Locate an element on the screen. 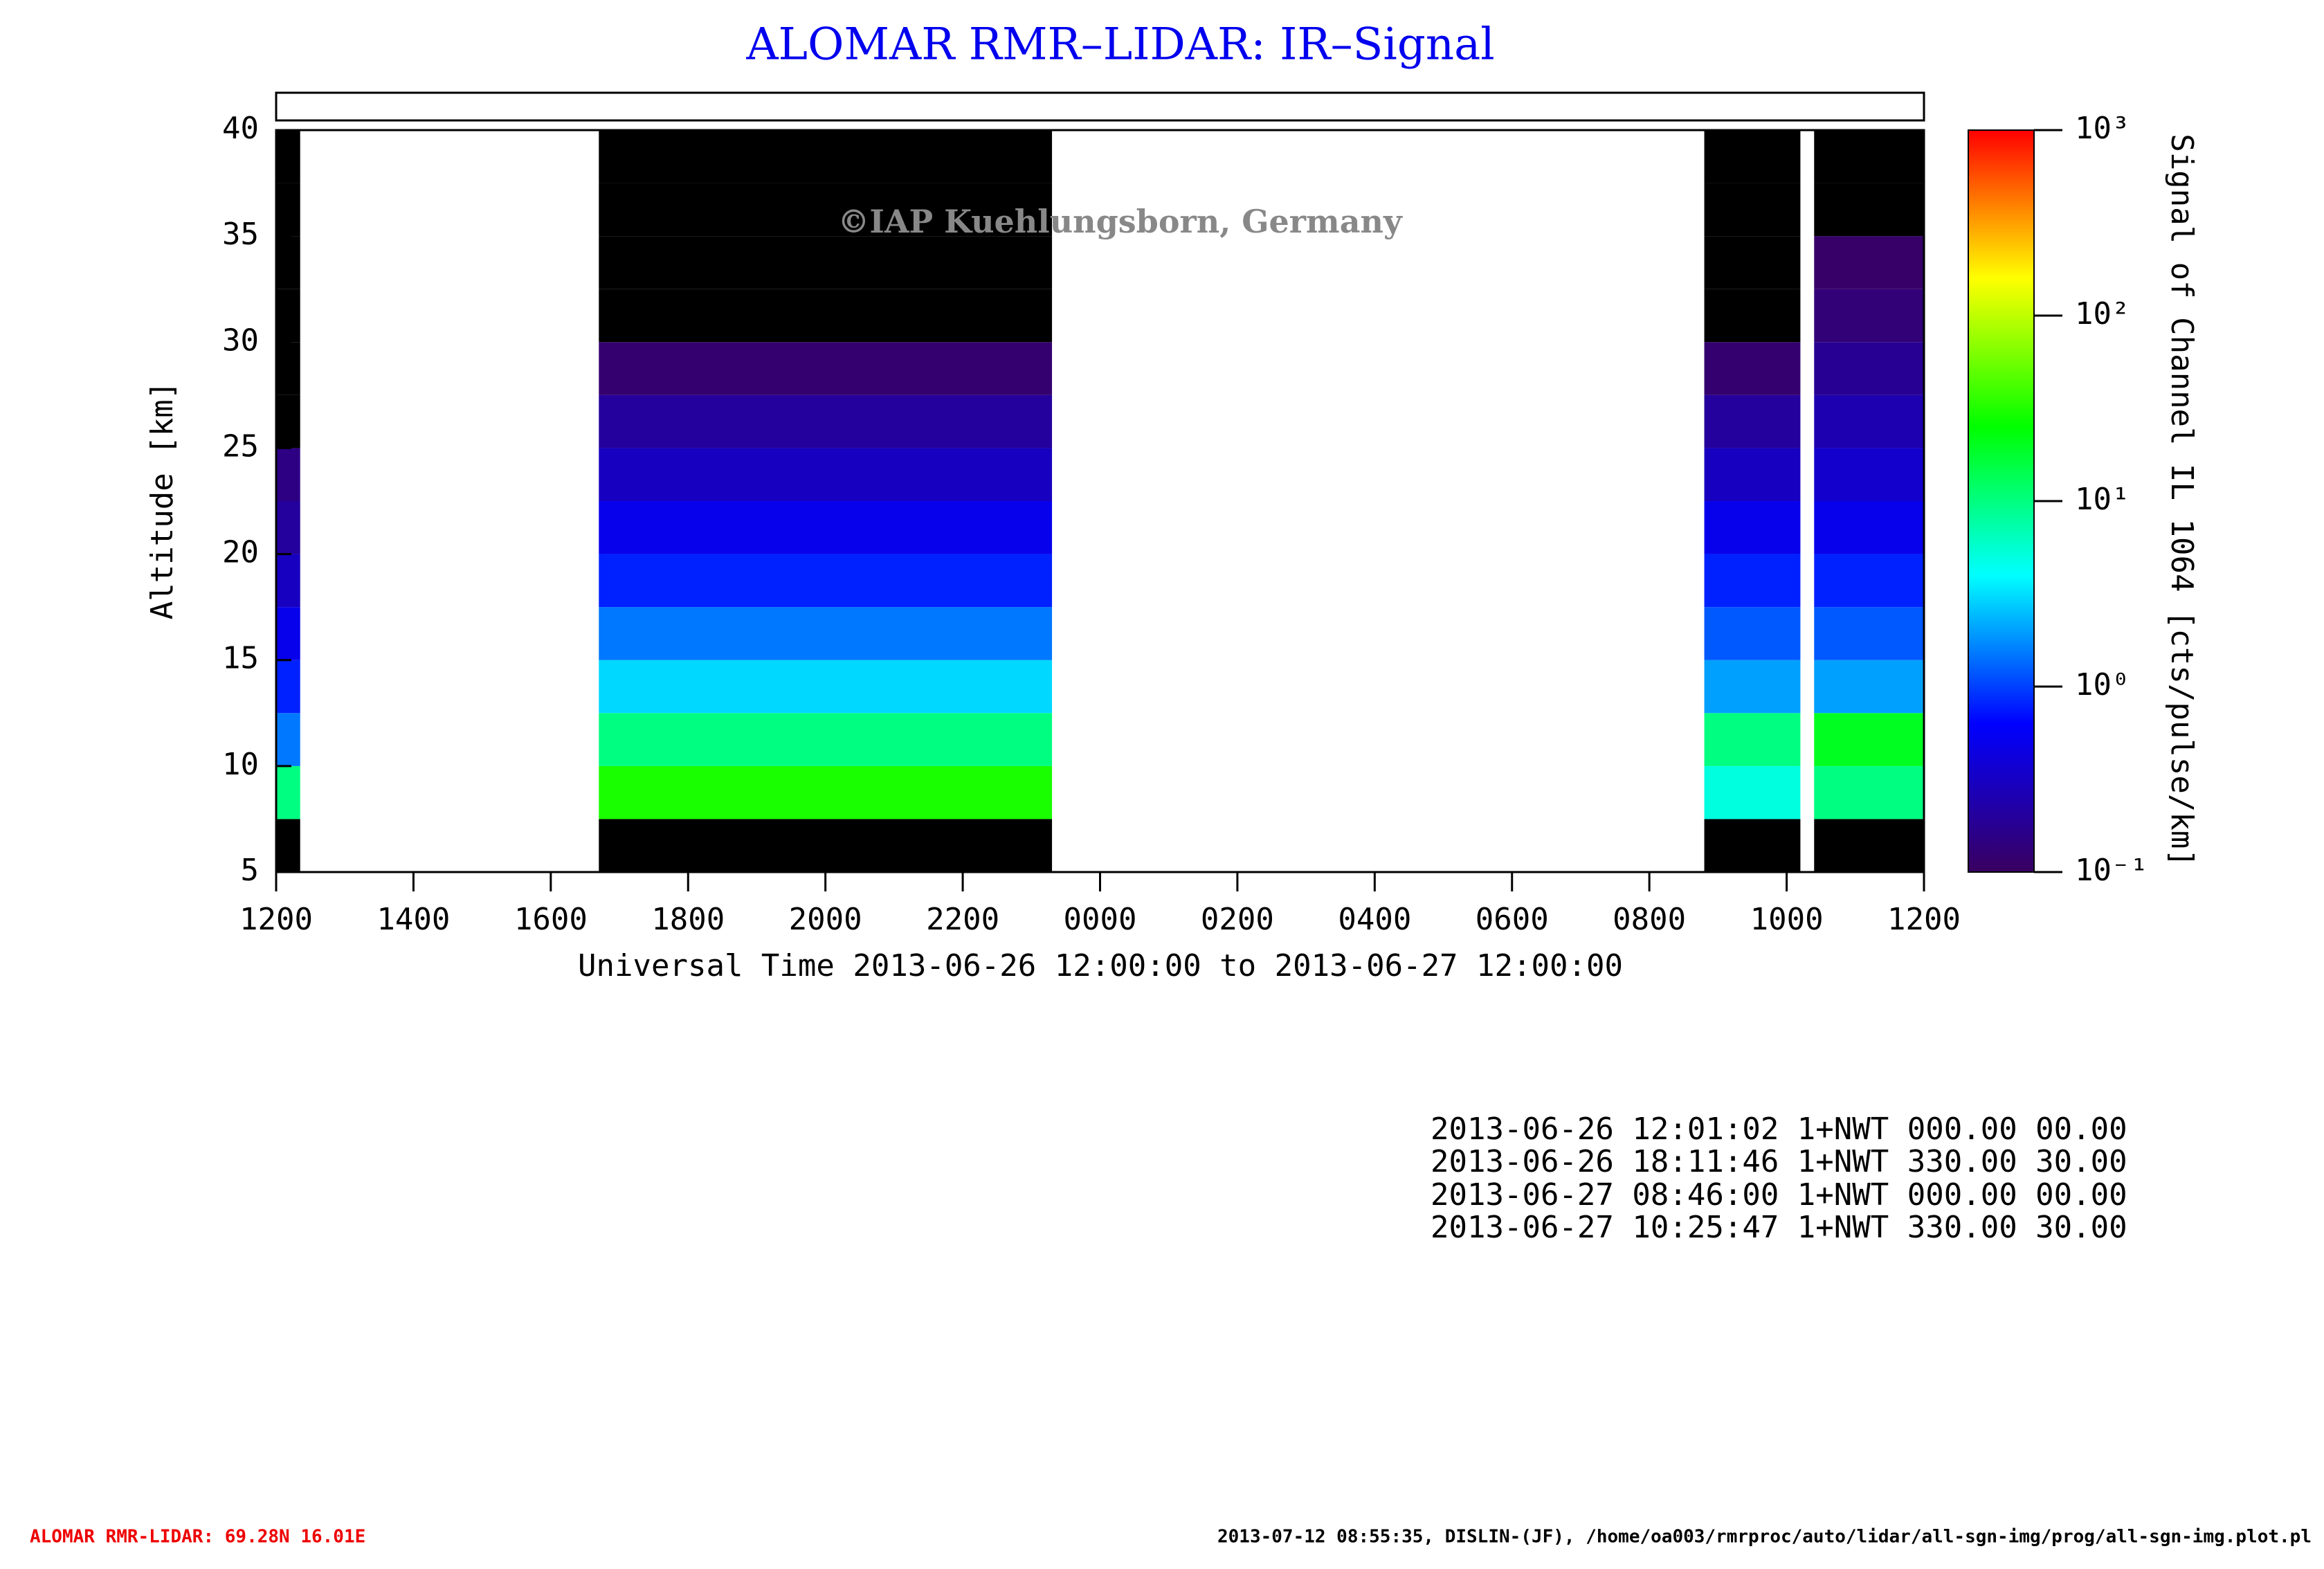 The image size is (2324, 1569). x-tick-label: 0600 is located at coordinates (1513, 919).